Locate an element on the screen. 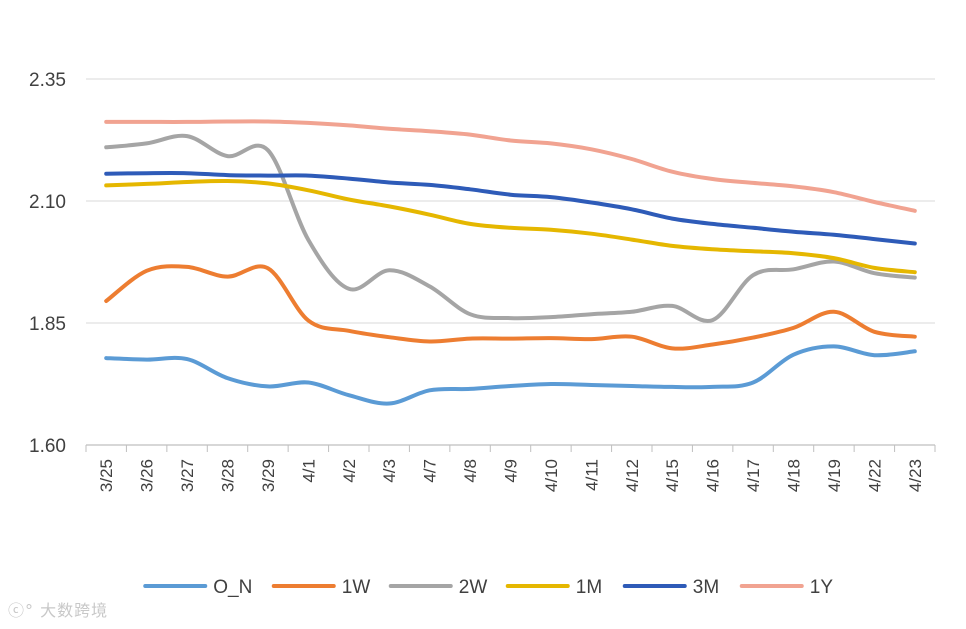 The height and width of the screenshot is (629, 966). legend-label: O_N is located at coordinates (232, 587).